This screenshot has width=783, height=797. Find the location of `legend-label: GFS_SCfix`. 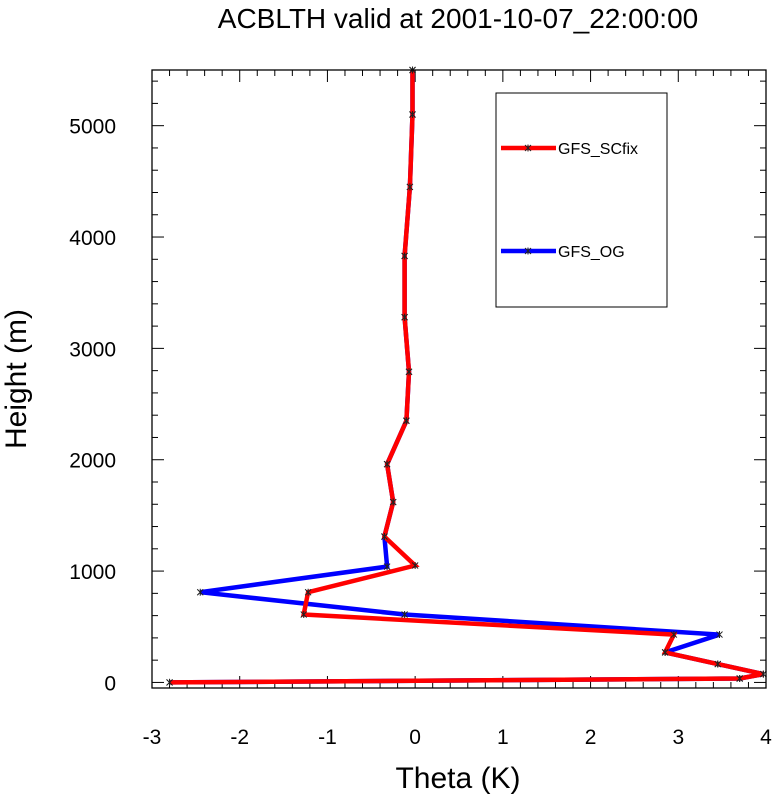

legend-label: GFS_SCfix is located at coordinates (598, 149).